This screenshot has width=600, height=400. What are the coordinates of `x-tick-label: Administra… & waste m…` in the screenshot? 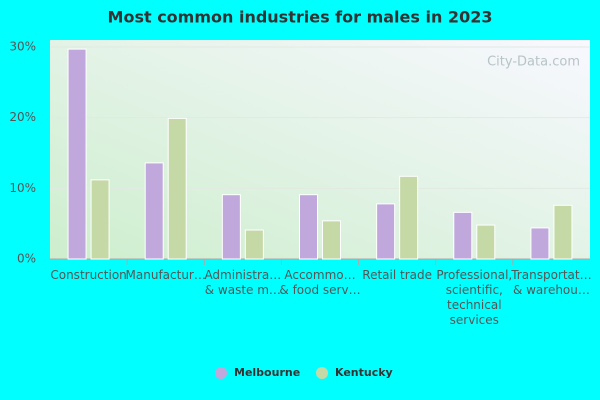 It's located at (242, 282).